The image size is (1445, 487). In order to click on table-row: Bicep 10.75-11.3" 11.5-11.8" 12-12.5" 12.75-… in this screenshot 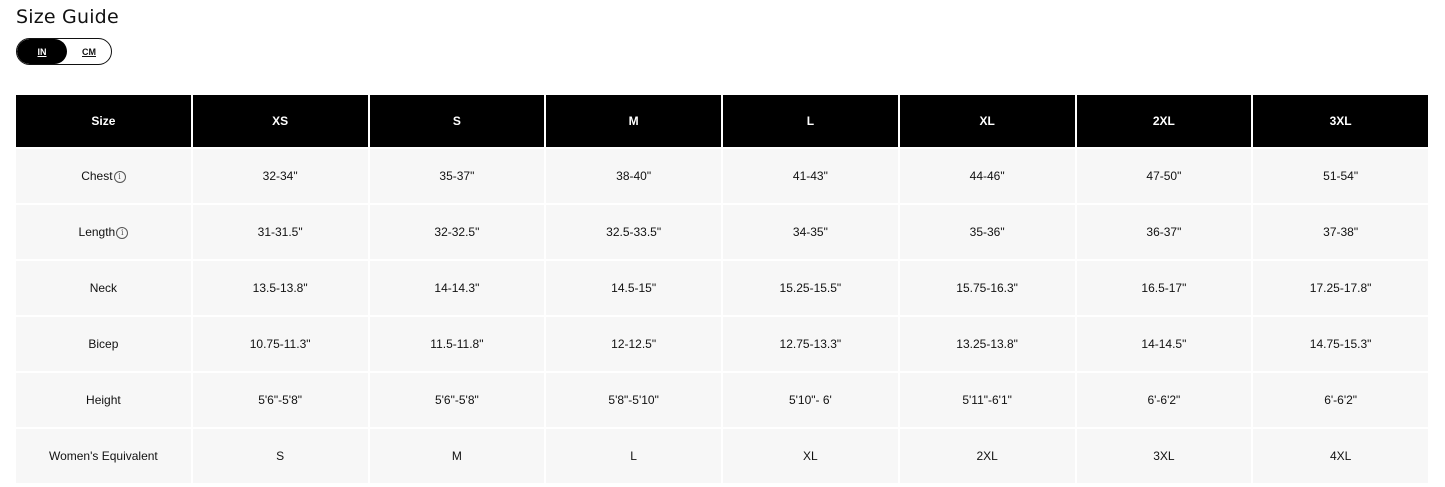, I will do `click(722, 344)`.